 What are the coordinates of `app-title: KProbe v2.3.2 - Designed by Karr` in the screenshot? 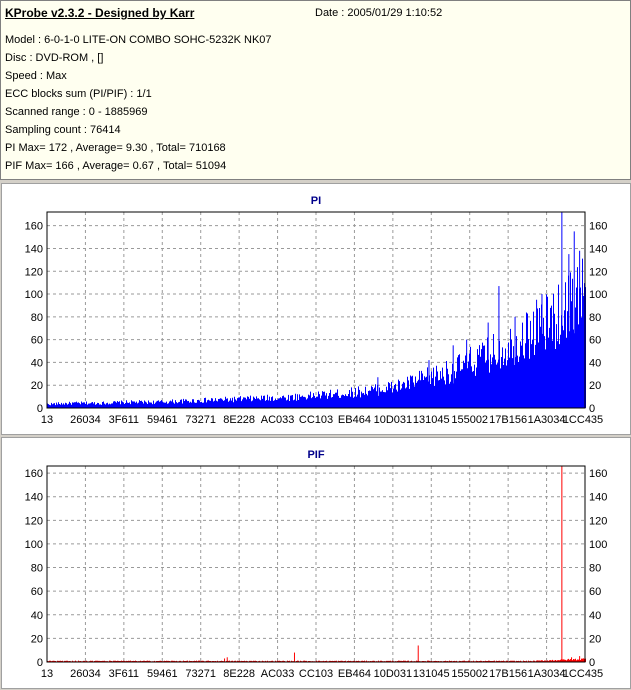 It's located at (100, 13).